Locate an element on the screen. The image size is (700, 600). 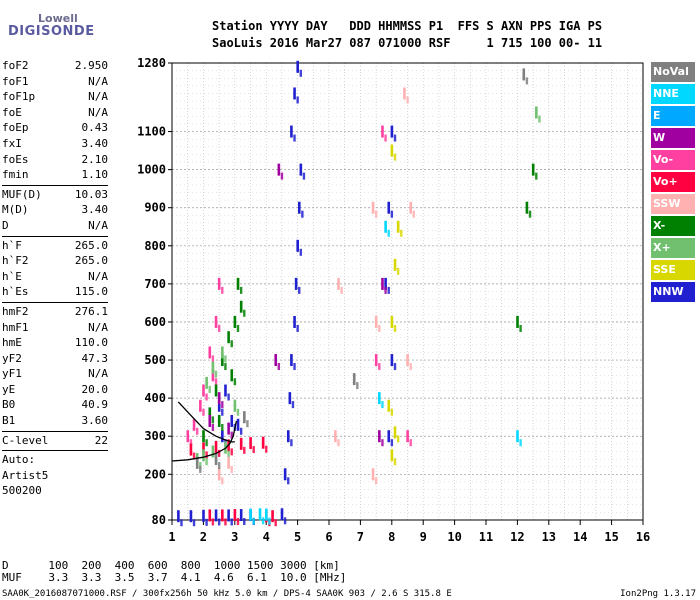
param-value: 0.43 is located at coordinates (95, 128).